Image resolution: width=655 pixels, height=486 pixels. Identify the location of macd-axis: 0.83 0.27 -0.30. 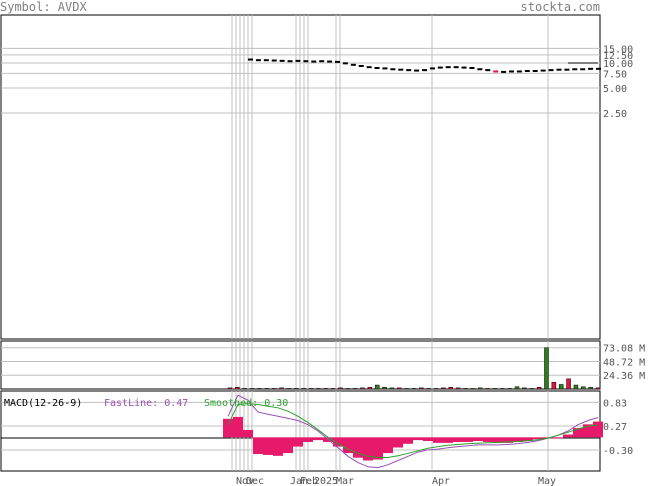
(618, 427).